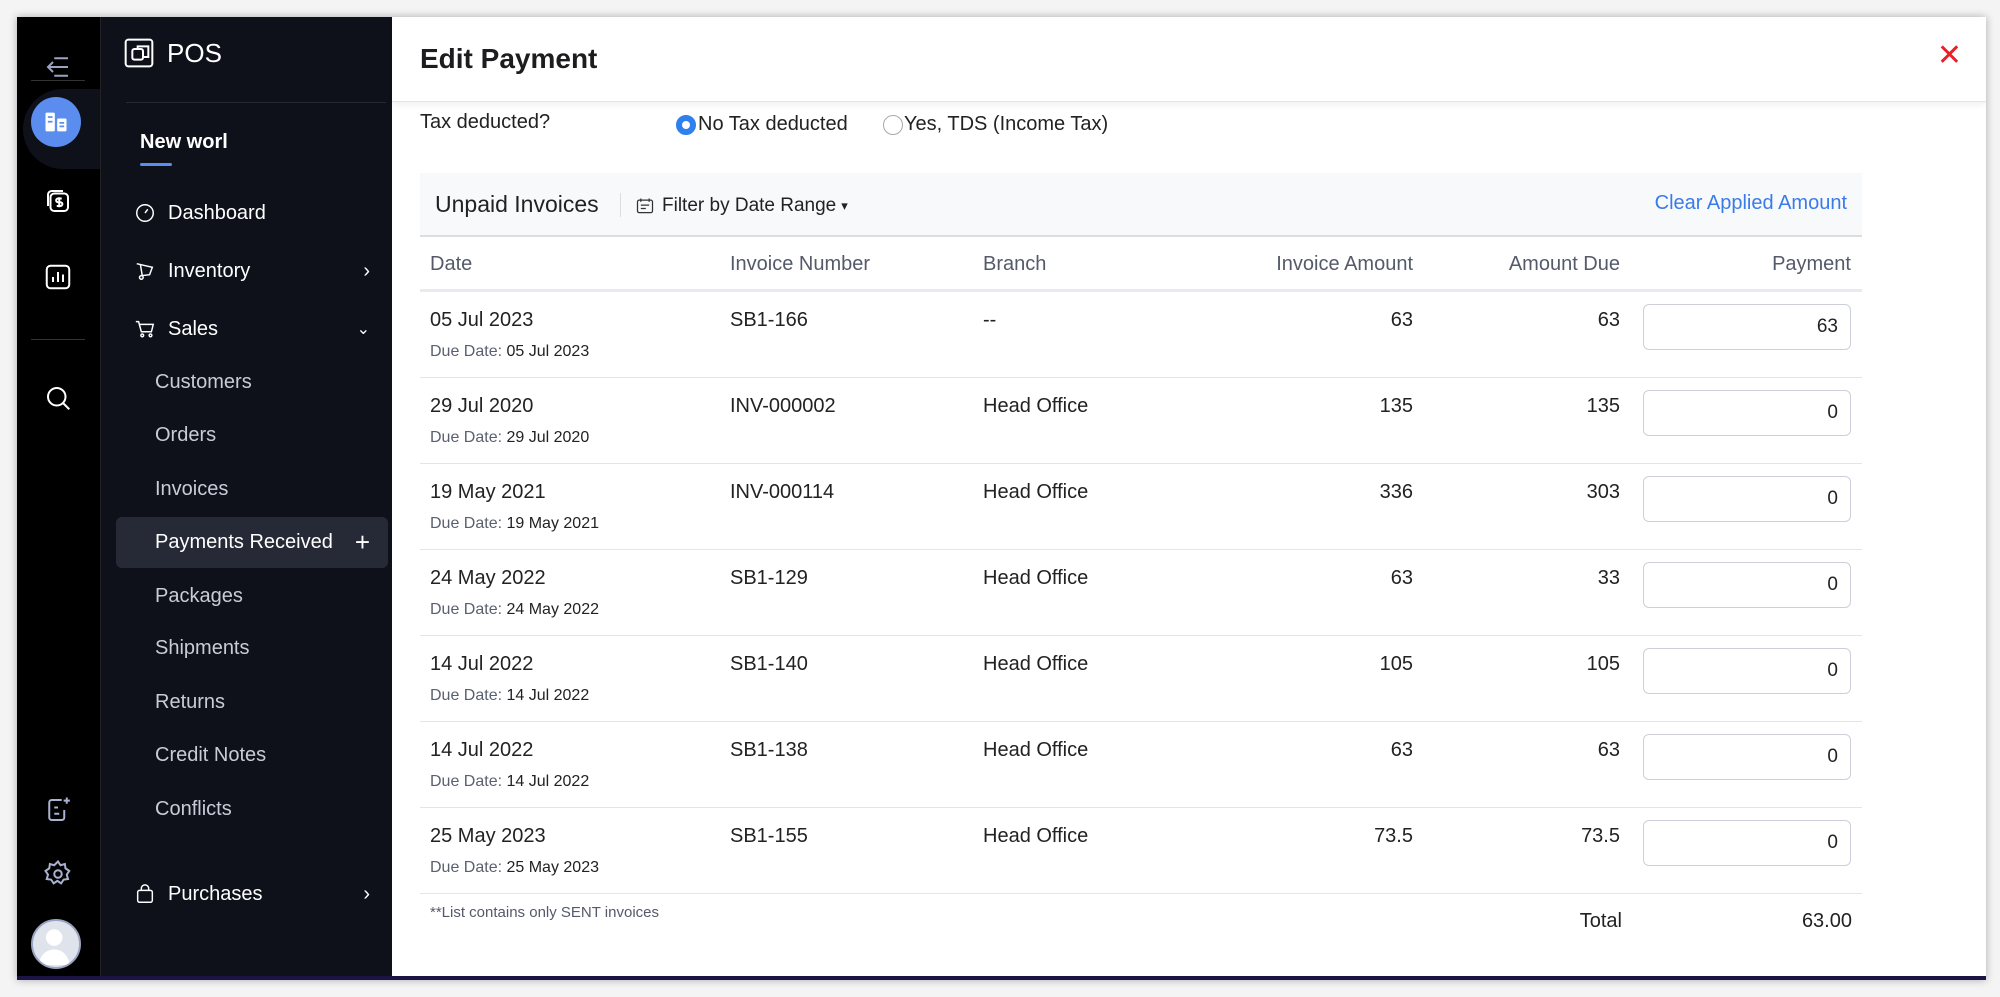  What do you see at coordinates (509, 58) in the screenshot?
I see `page-title: Edit Payment` at bounding box center [509, 58].